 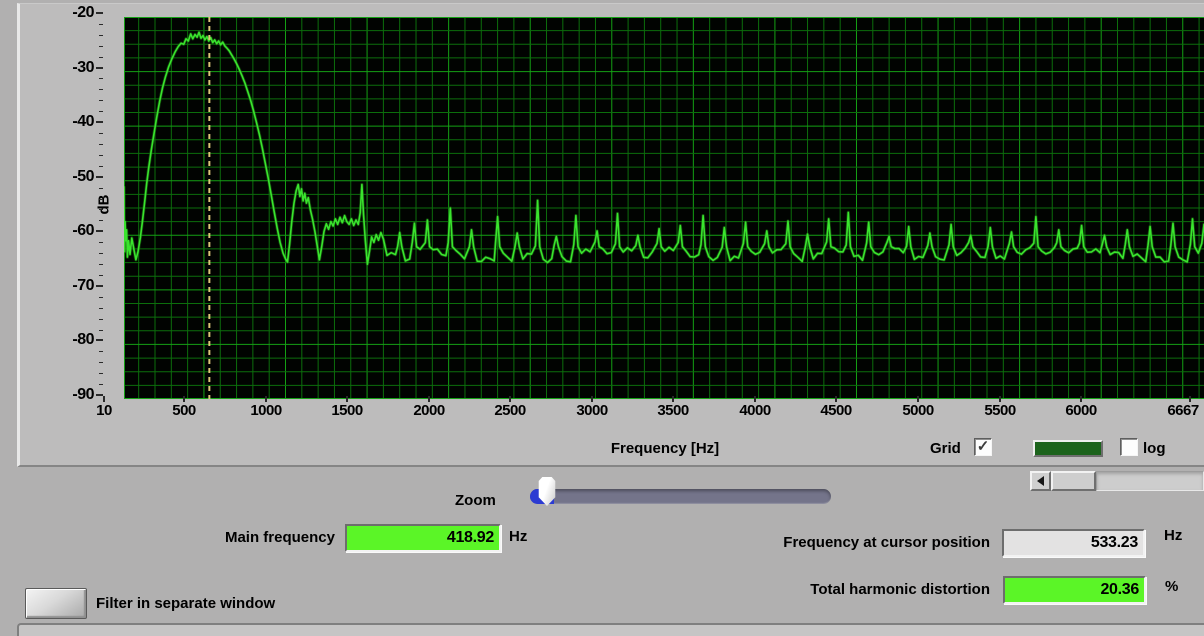 What do you see at coordinates (1073, 481) in the screenshot?
I see `scrollbar-thumb` at bounding box center [1073, 481].